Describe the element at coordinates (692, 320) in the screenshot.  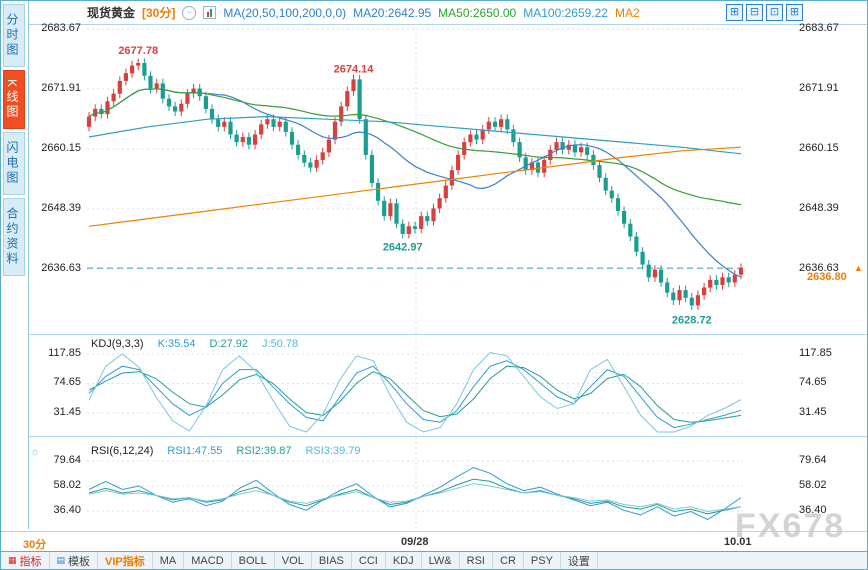
I see `svg-text: 2628.72` at that location.